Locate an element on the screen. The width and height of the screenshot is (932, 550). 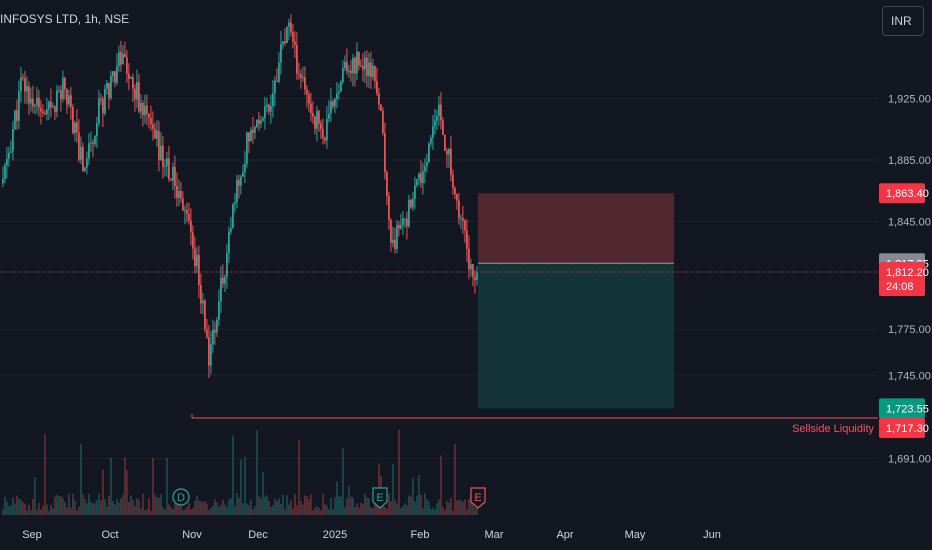
sellside-liquidity-label: Sellside Liquidity is located at coordinates (833, 429).